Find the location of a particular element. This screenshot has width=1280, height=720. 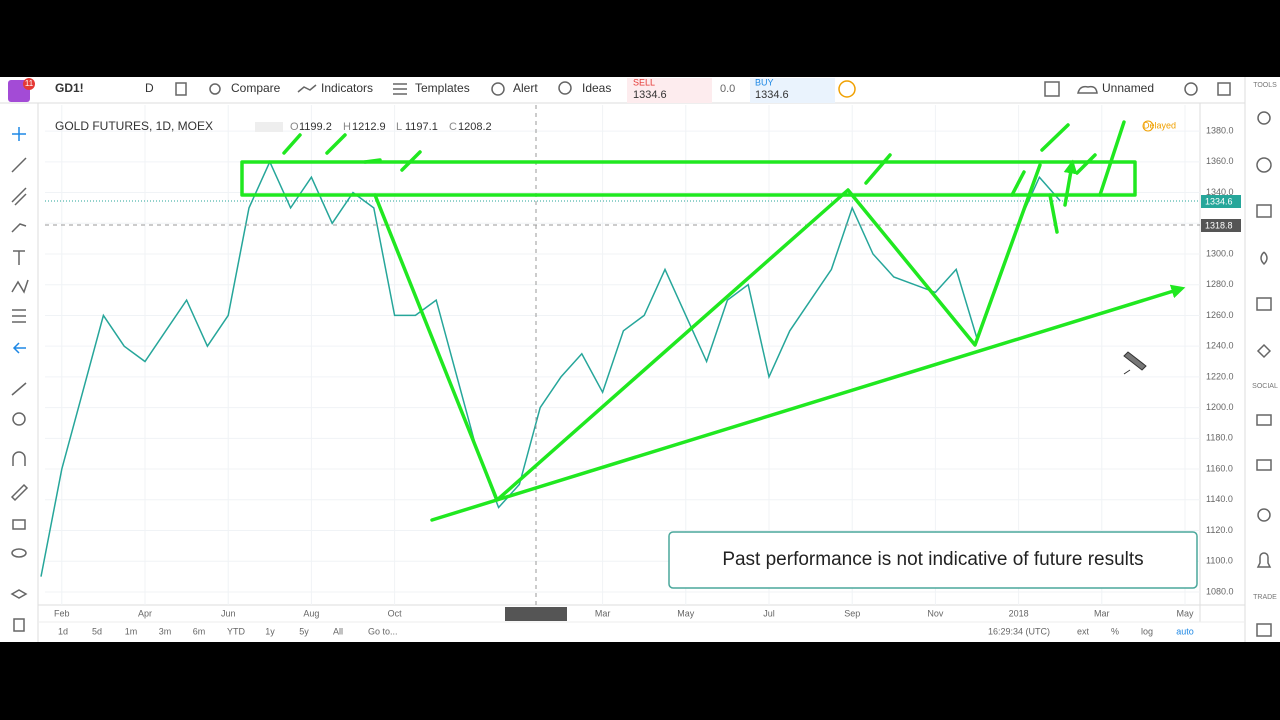

search-icon is located at coordinates (1264, 118).